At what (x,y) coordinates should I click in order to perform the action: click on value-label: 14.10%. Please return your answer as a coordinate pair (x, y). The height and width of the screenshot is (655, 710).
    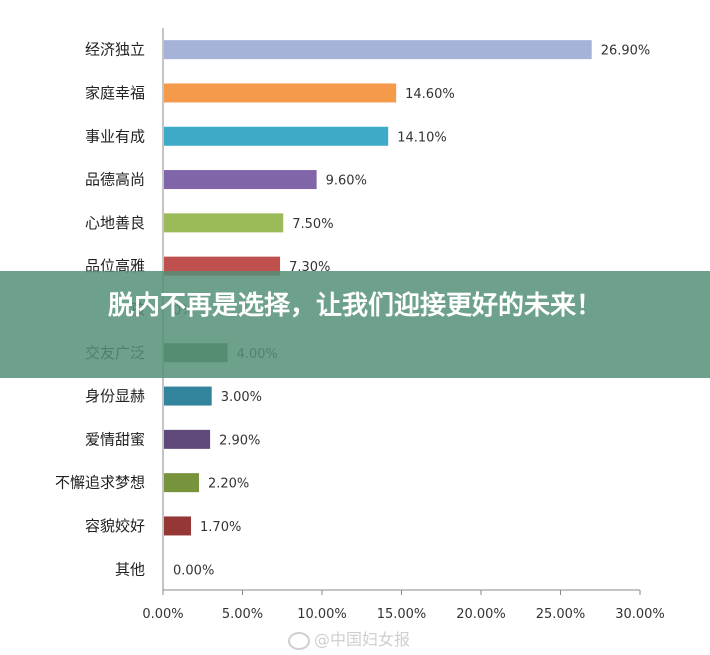
    Looking at the image, I should click on (422, 137).